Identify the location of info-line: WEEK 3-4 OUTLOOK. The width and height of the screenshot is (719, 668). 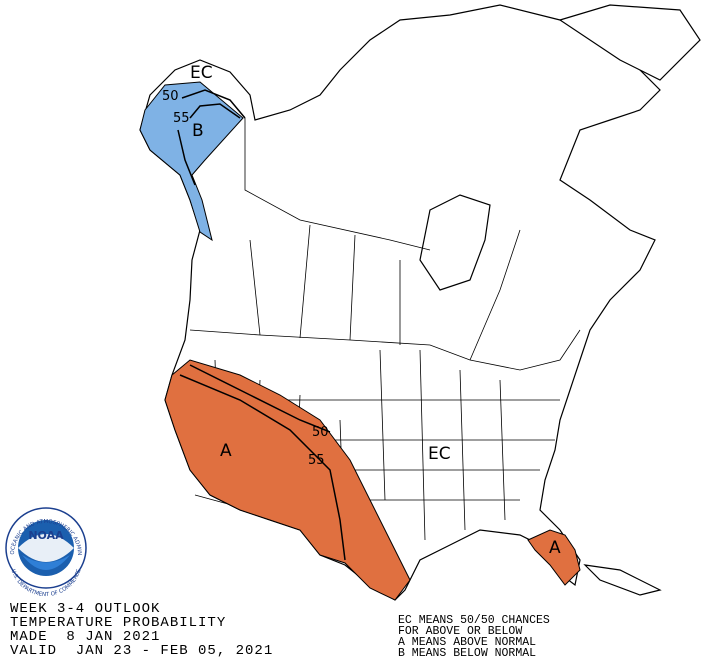
(85, 609).